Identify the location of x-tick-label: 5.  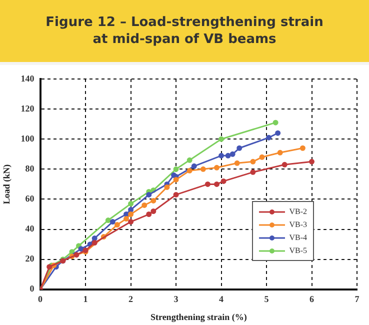
(267, 299).